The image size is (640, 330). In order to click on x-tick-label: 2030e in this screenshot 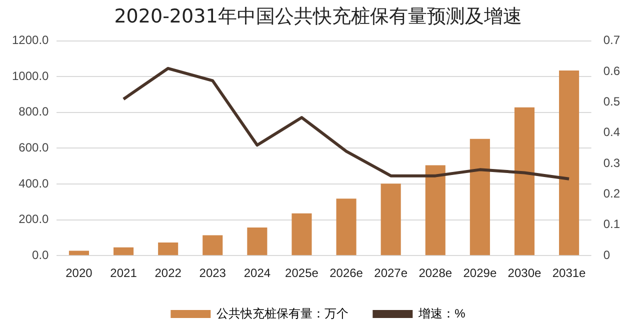, I will do `click(525, 273)`.